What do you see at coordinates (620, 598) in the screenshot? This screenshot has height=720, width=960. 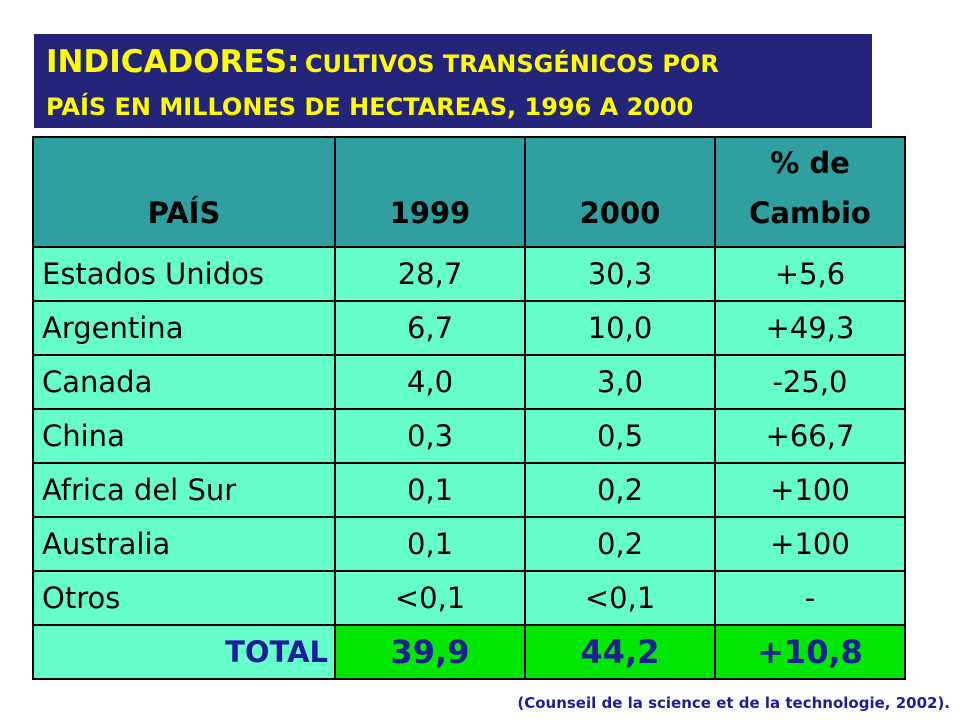 I see `cell-2000: <0,1` at bounding box center [620, 598].